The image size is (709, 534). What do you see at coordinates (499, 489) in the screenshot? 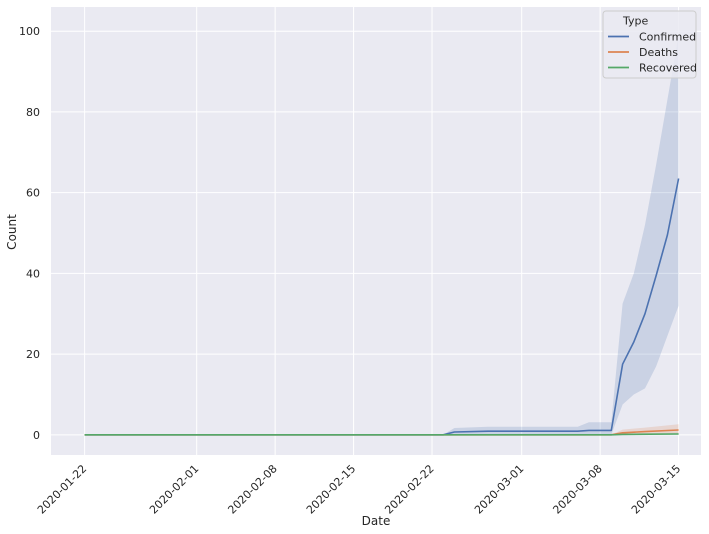
I see `x-tick-label: 2020-03-01` at bounding box center [499, 489].